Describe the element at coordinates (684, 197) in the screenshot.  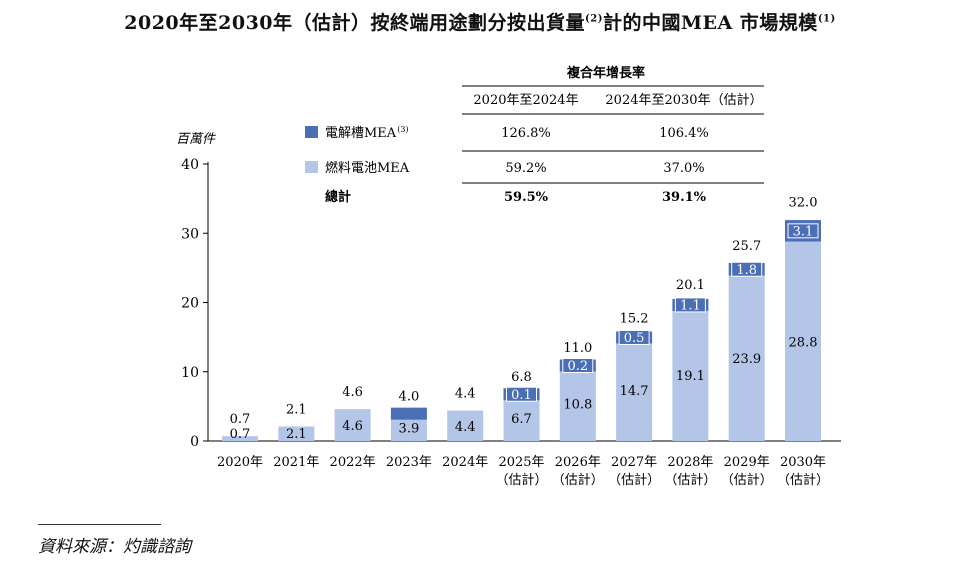
I see `growth-value: 39.1%` at that location.